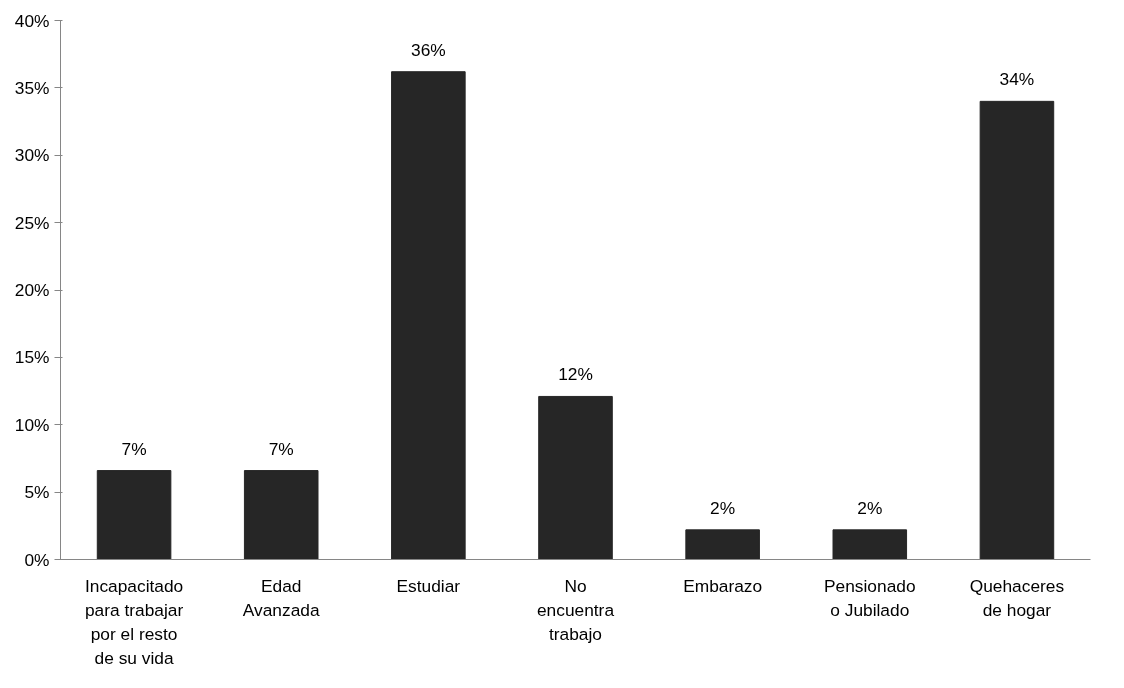 This screenshot has height=688, width=1124. I want to click on y-tick-label: 0%, so click(37, 559).